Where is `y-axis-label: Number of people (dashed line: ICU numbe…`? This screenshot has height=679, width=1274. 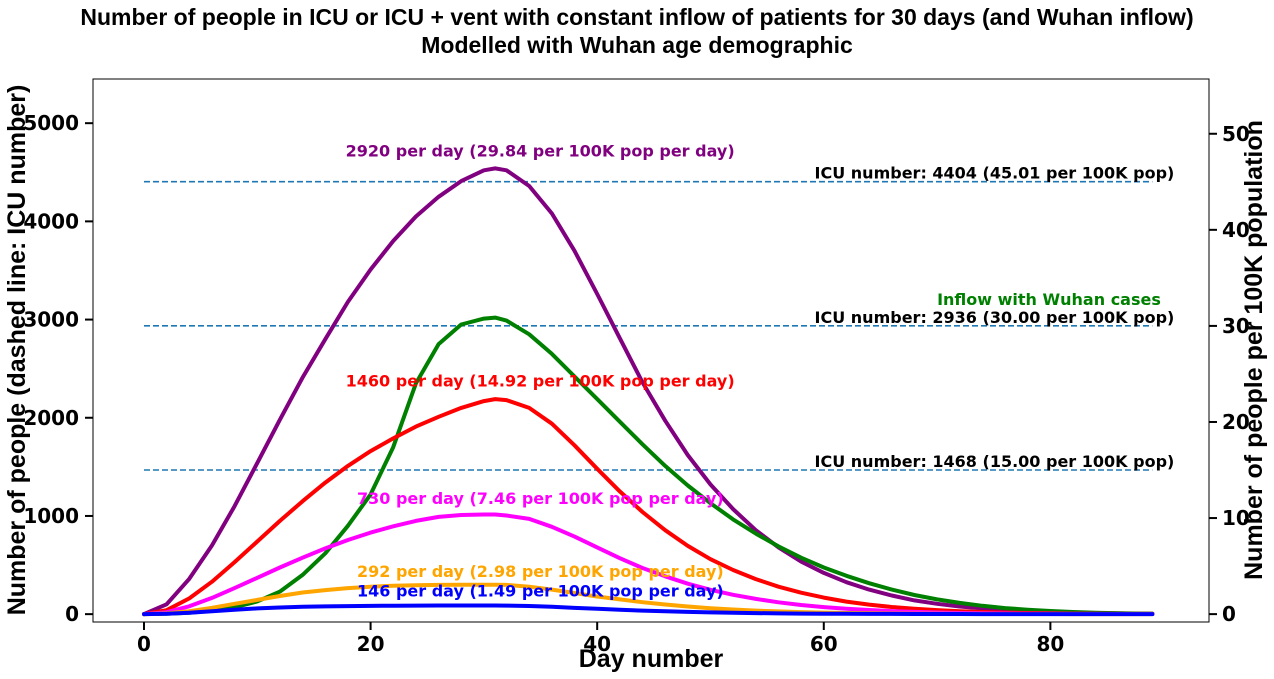 y-axis-label: Number of people (dashed line: ICU numbe… is located at coordinates (17, 350).